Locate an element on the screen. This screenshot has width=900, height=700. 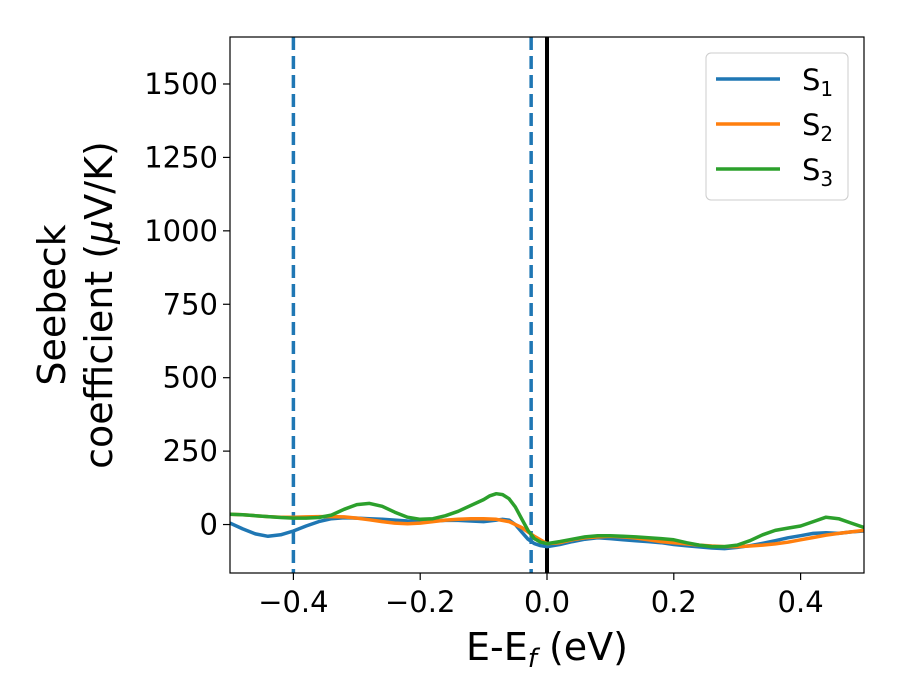
y-tick-label: 750 is located at coordinates (190, 304).